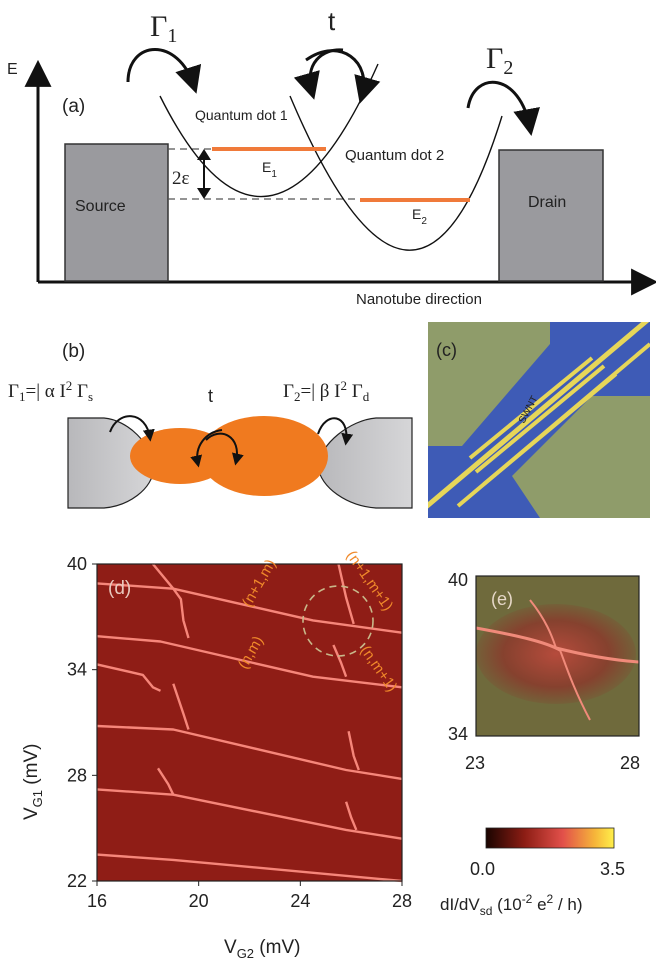 This screenshot has height=960, width=656. I want to click on gamma-1-arrow, so click(164, 71).